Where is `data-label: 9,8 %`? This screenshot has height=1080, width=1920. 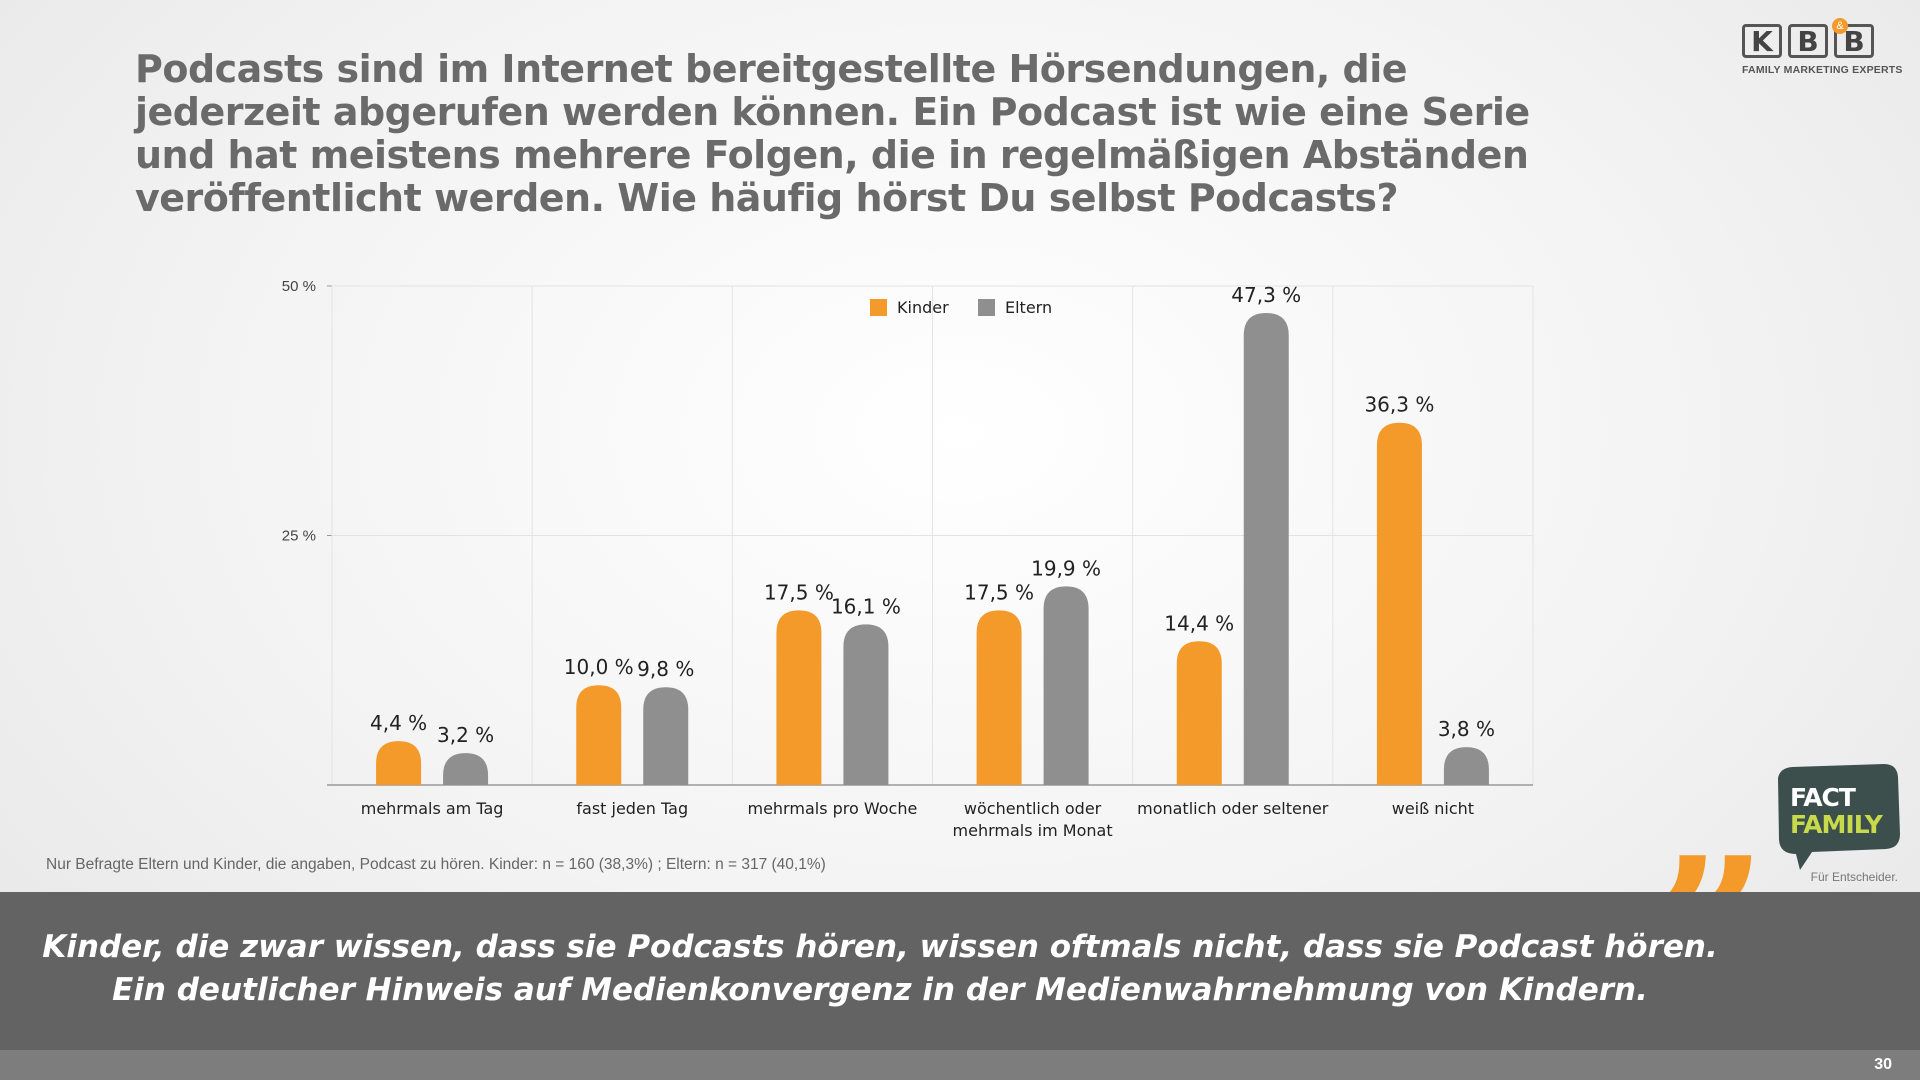
data-label: 9,8 % is located at coordinates (665, 669).